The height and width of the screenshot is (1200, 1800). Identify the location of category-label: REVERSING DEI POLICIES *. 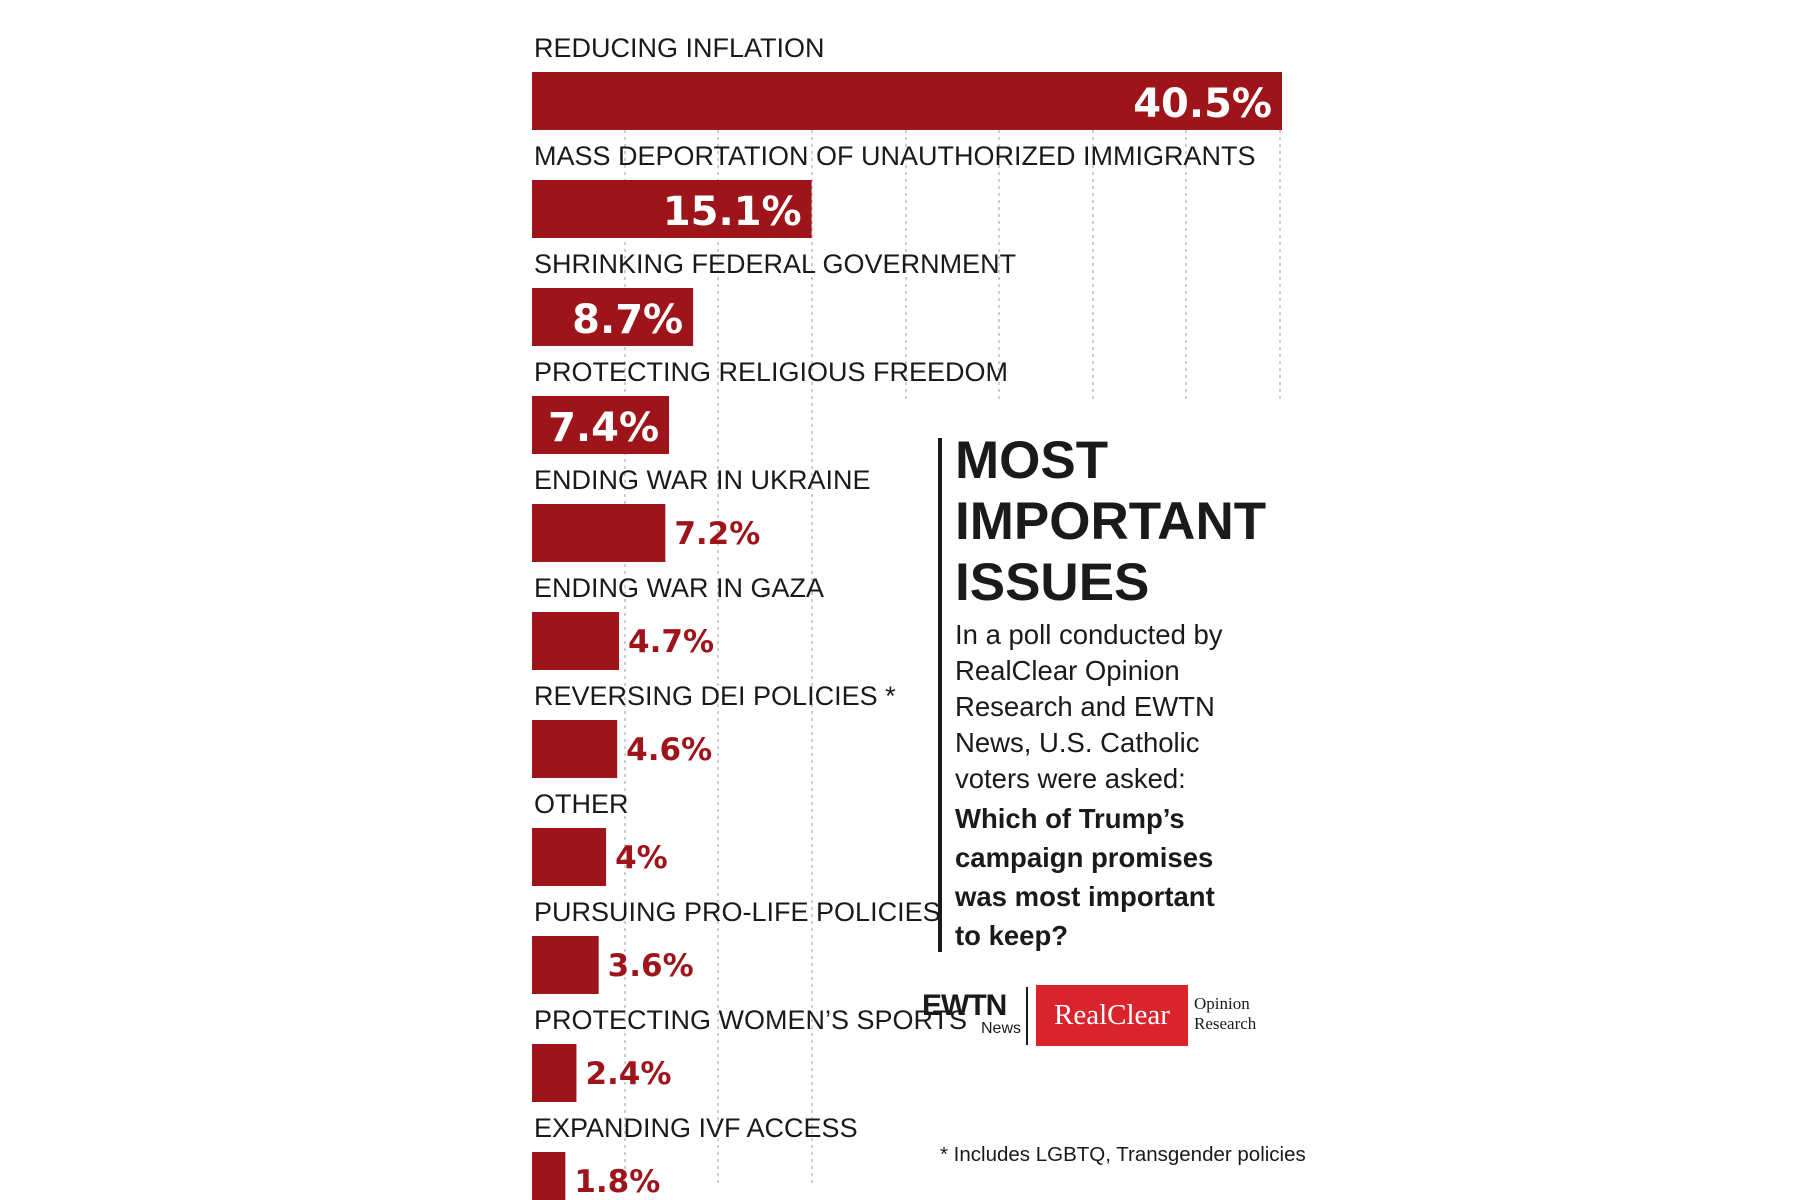
(715, 696).